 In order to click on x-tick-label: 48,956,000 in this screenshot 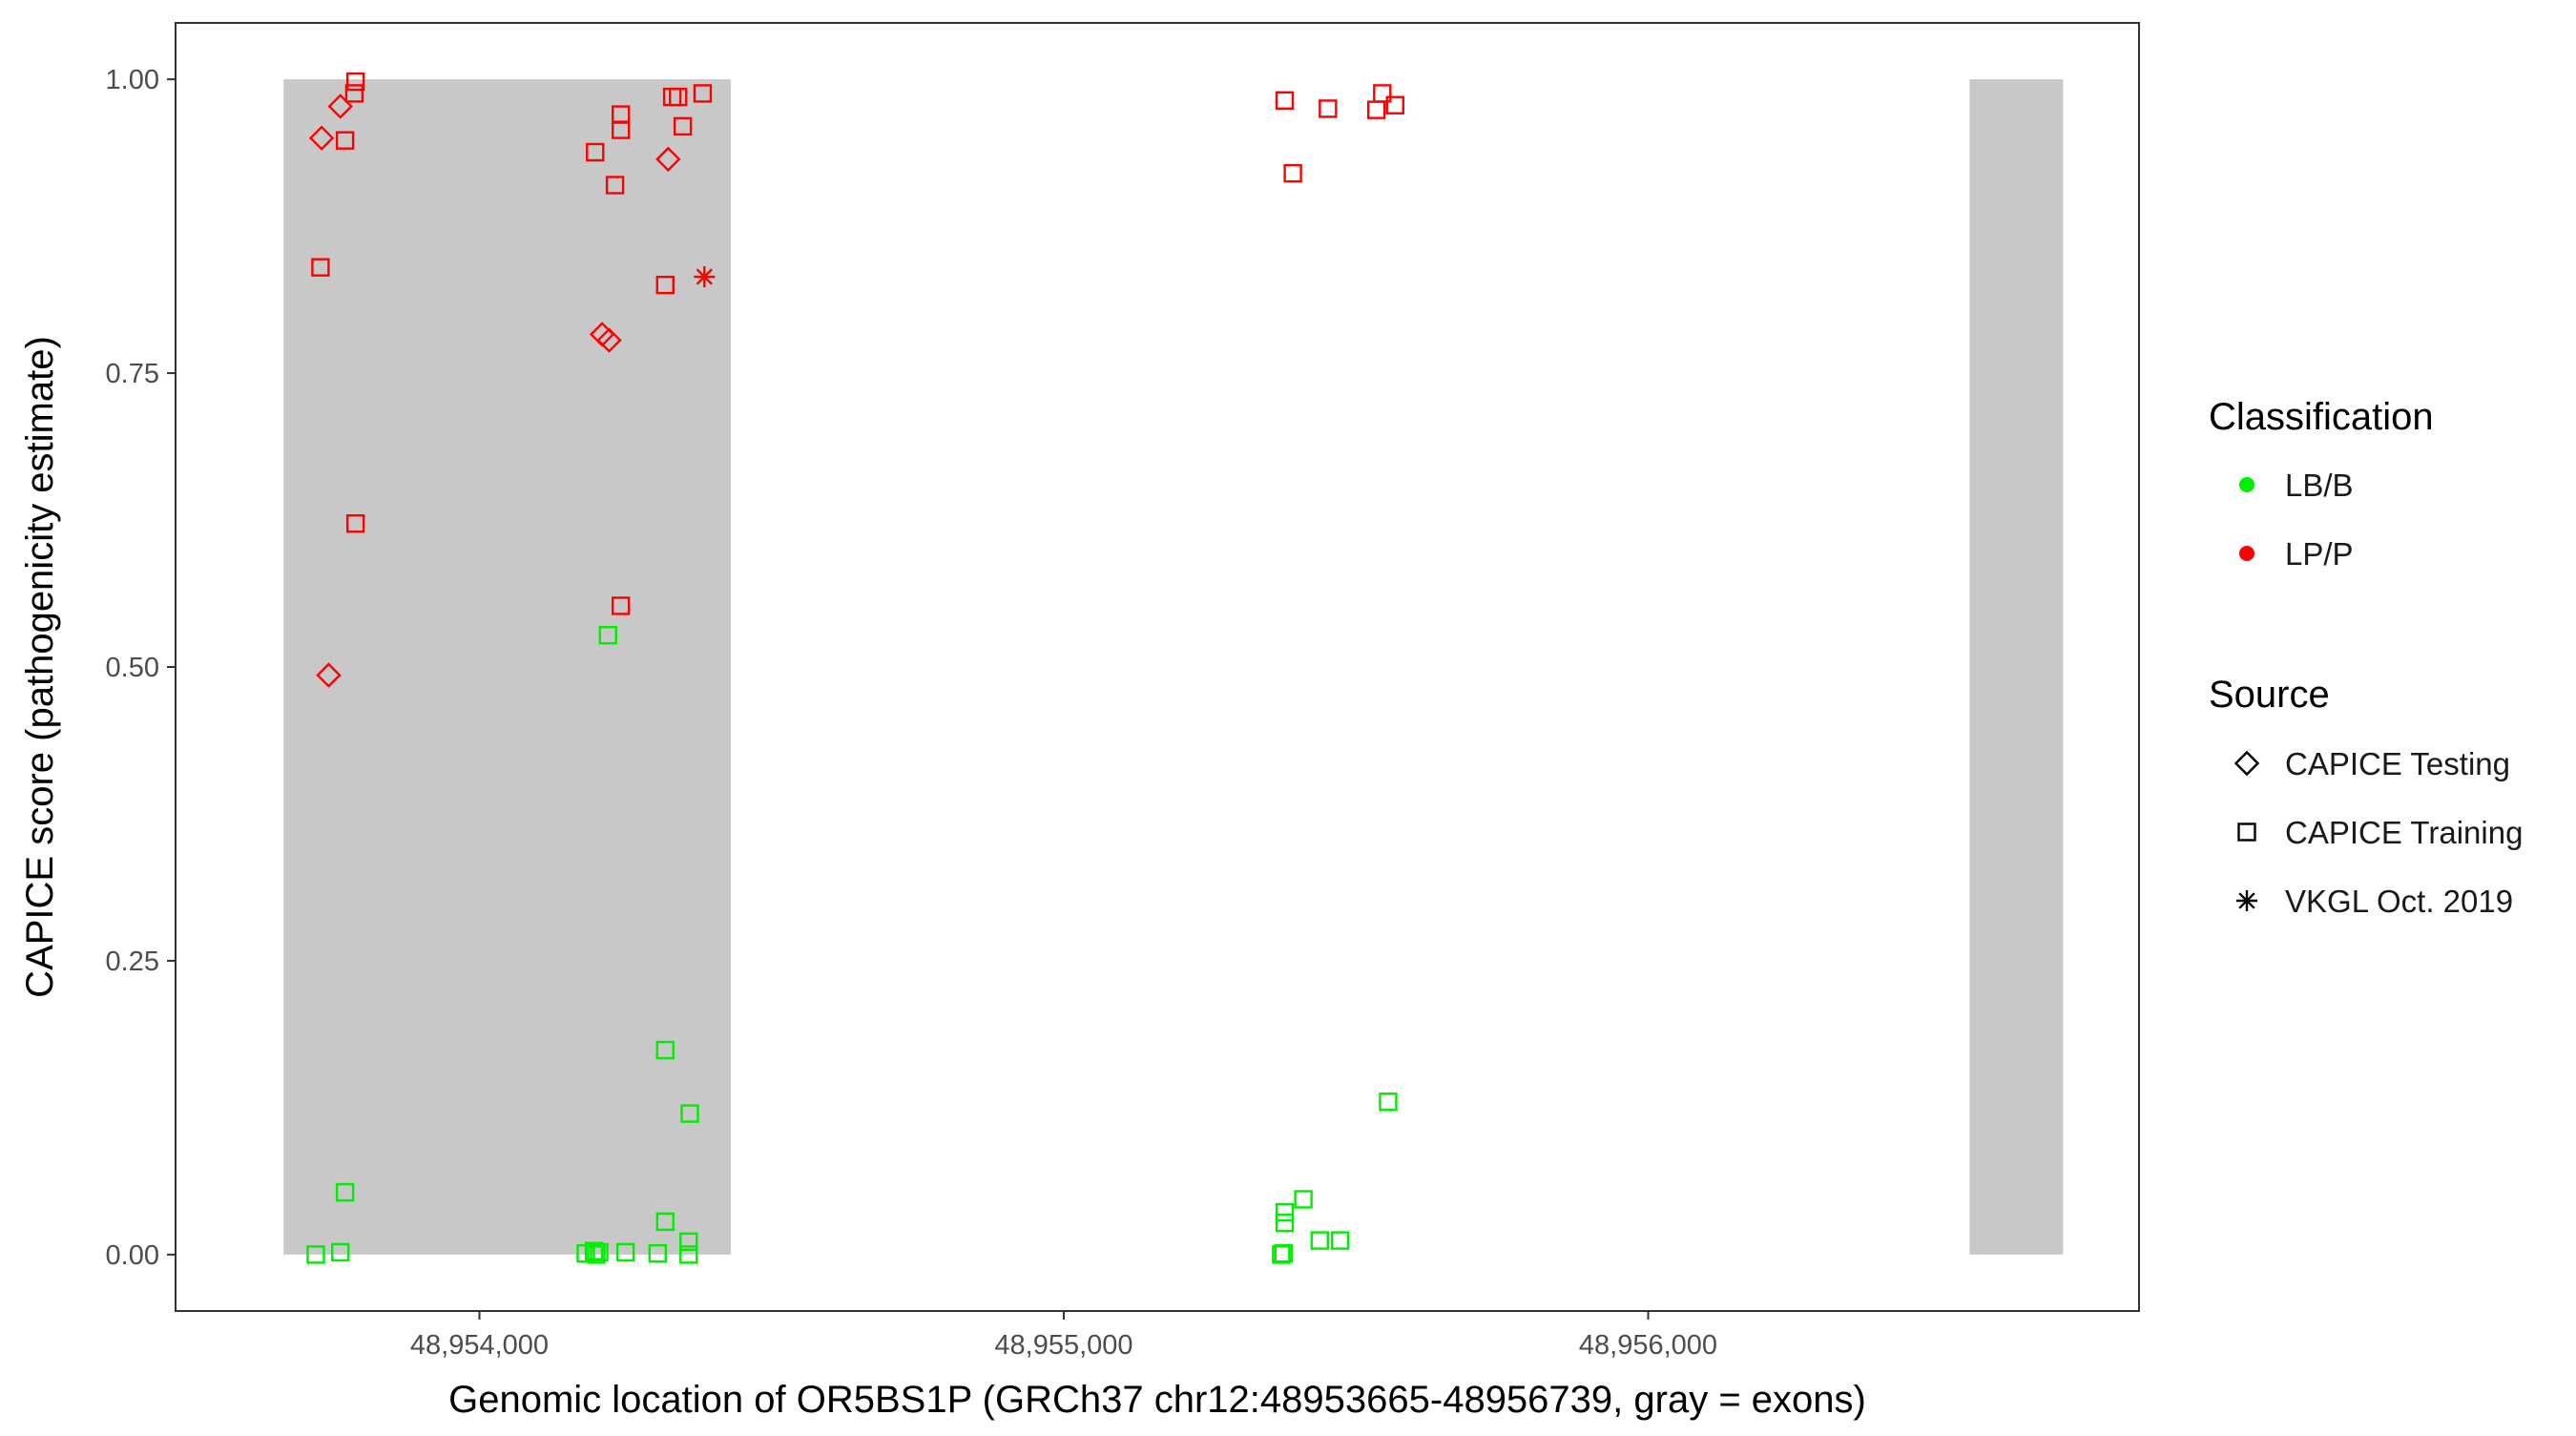, I will do `click(1648, 1345)`.